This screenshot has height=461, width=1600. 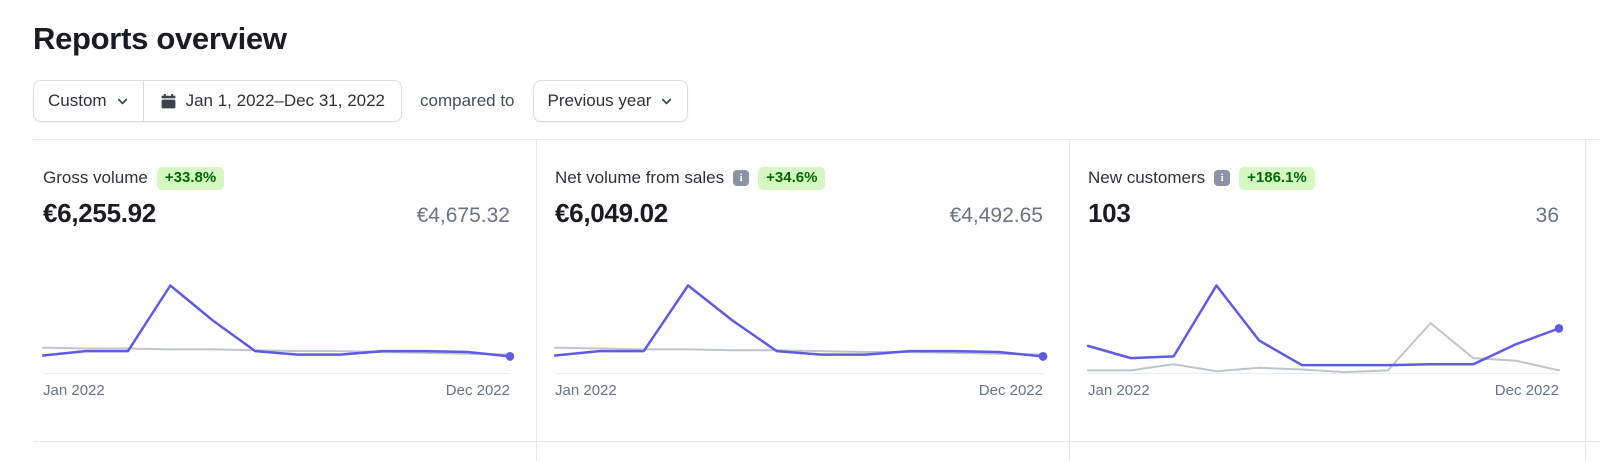 What do you see at coordinates (279, 308) in the screenshot?
I see `gross-volume-chart` at bounding box center [279, 308].